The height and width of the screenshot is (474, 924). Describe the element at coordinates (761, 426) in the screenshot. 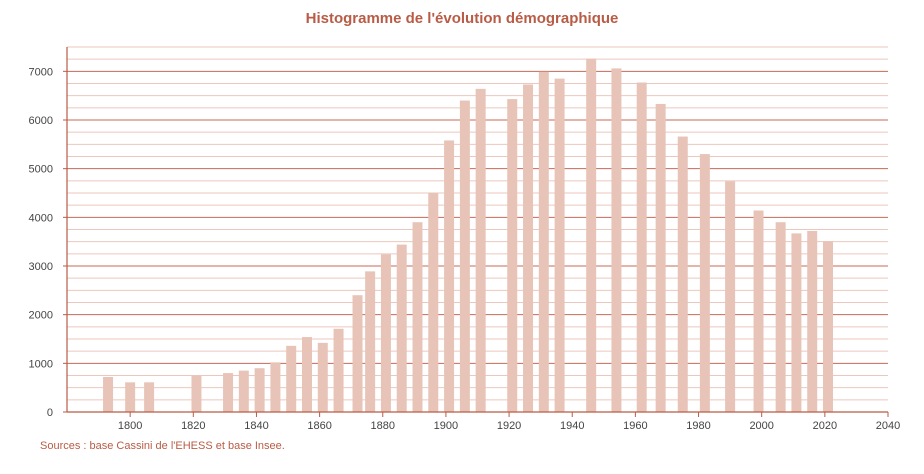

I see `x-tick-label: 2000` at that location.